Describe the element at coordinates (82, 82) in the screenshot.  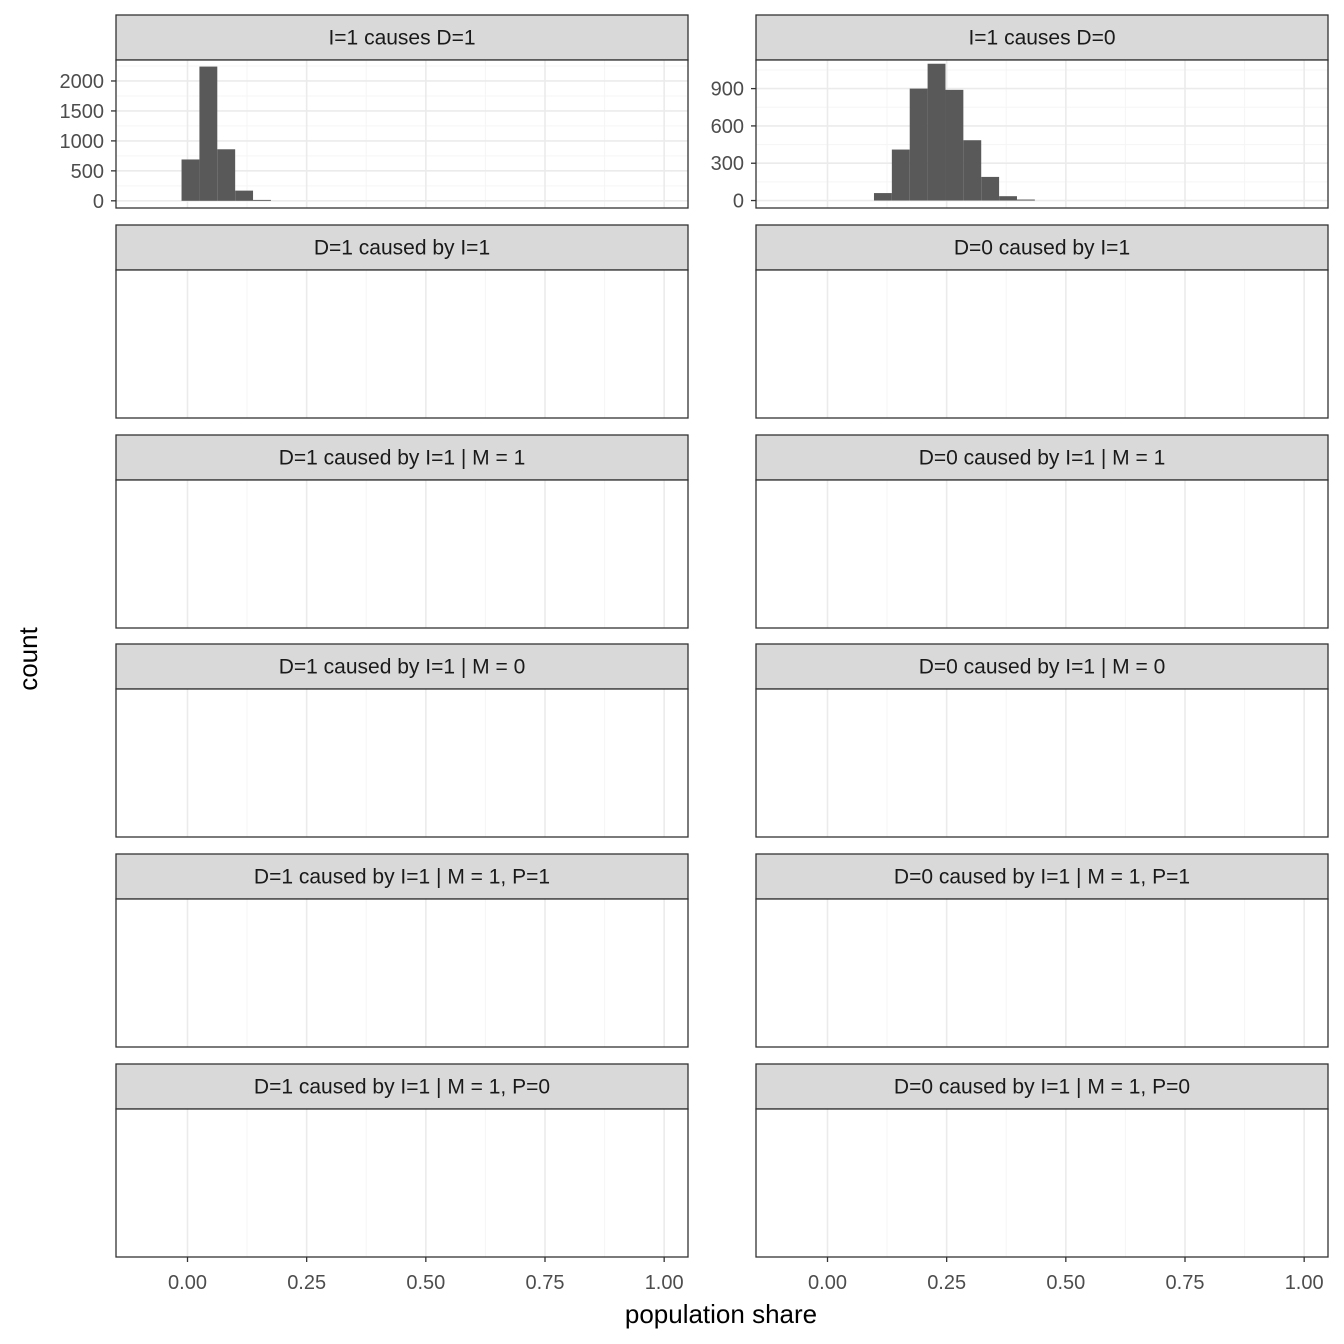
I see `y-tick-label: 2000` at that location.